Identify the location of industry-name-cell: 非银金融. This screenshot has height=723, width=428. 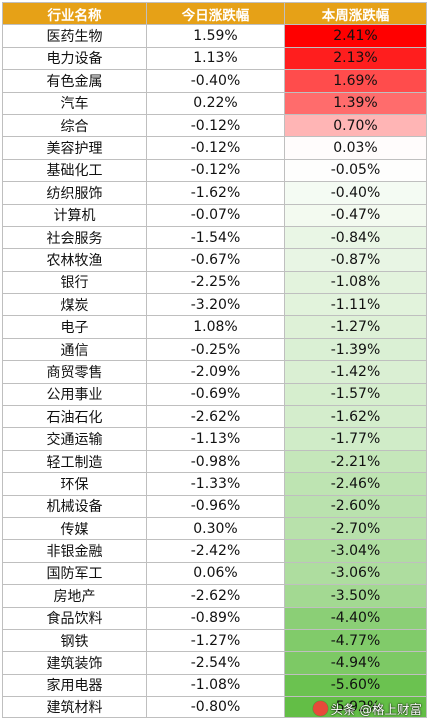
(74, 551).